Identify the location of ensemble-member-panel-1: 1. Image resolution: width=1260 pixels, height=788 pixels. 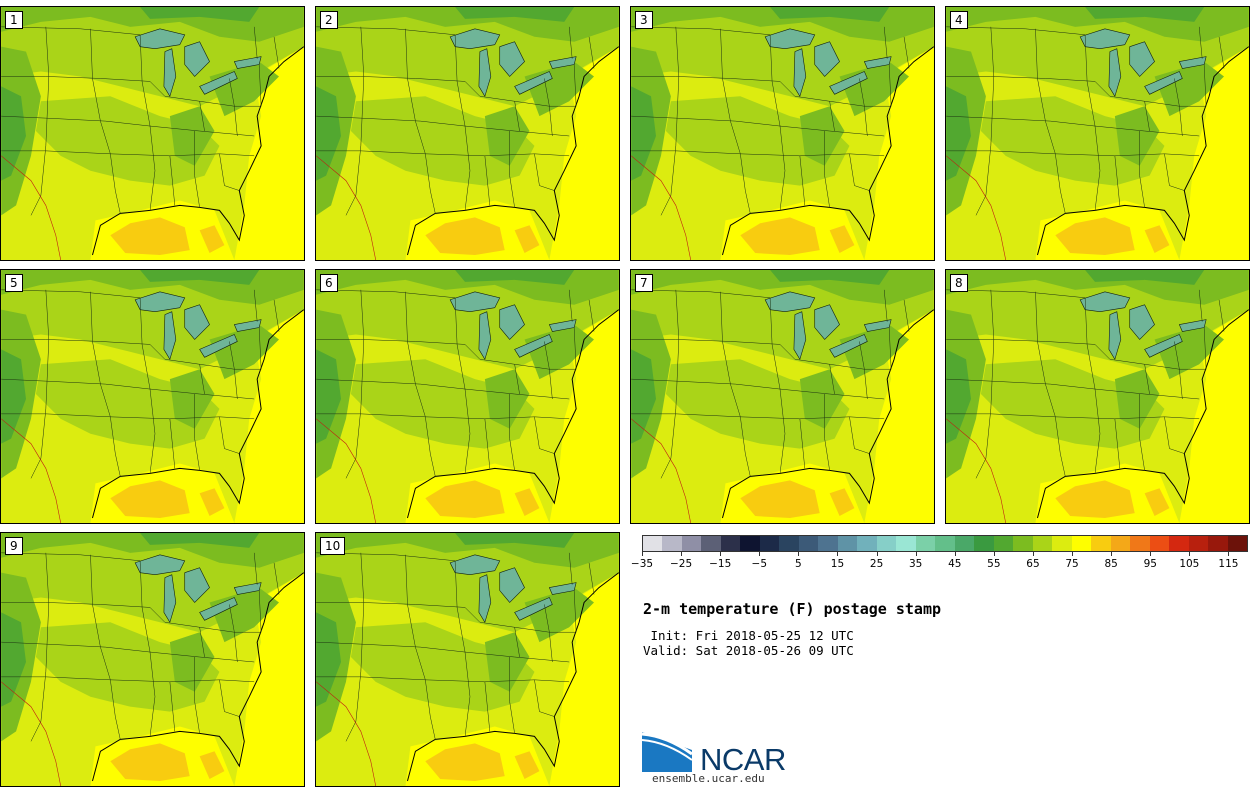
(152, 133).